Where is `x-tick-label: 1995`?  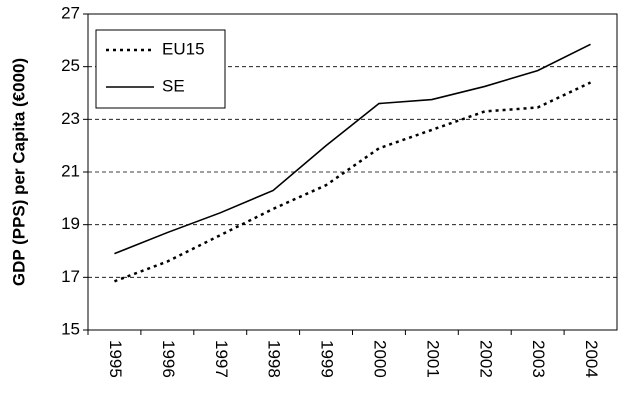 x-tick-label: 1995 is located at coordinates (115, 359).